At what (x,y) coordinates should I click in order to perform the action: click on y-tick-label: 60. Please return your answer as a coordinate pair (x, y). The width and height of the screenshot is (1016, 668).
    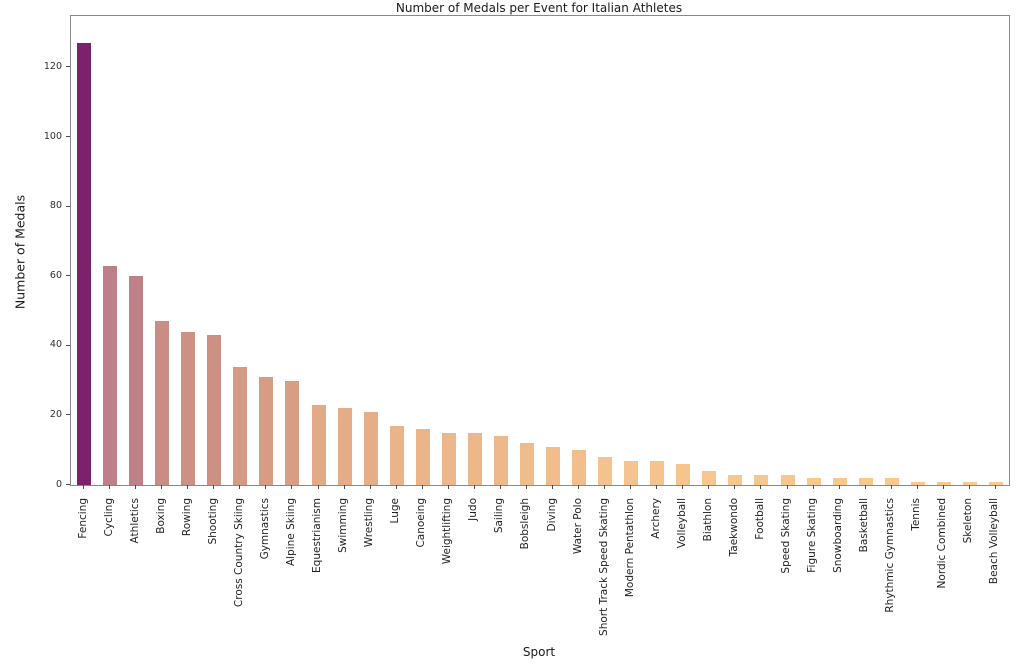
    Looking at the image, I should click on (55, 275).